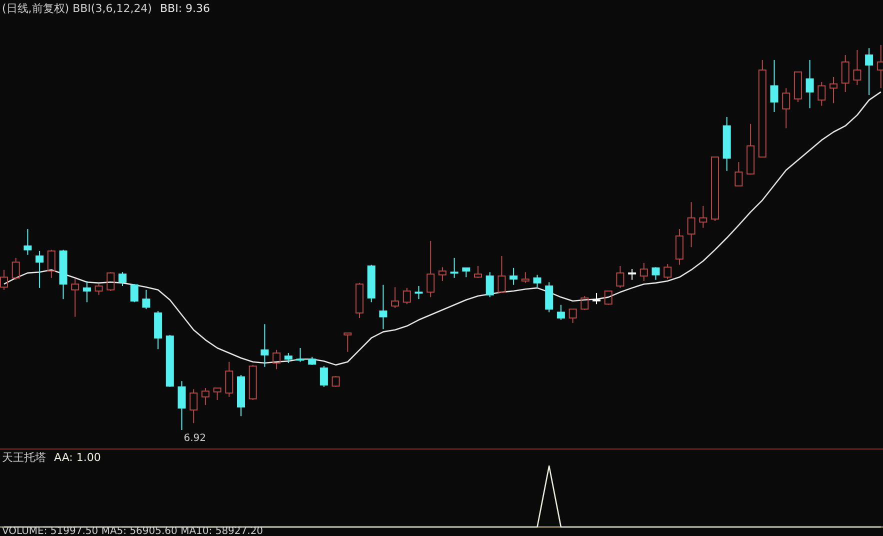 This screenshot has height=536, width=883. What do you see at coordinates (133, 531) in the screenshot?
I see `annotation: VOLUME: 51997.50 MA5: 56905.60 MA10: 58927.20` at bounding box center [133, 531].